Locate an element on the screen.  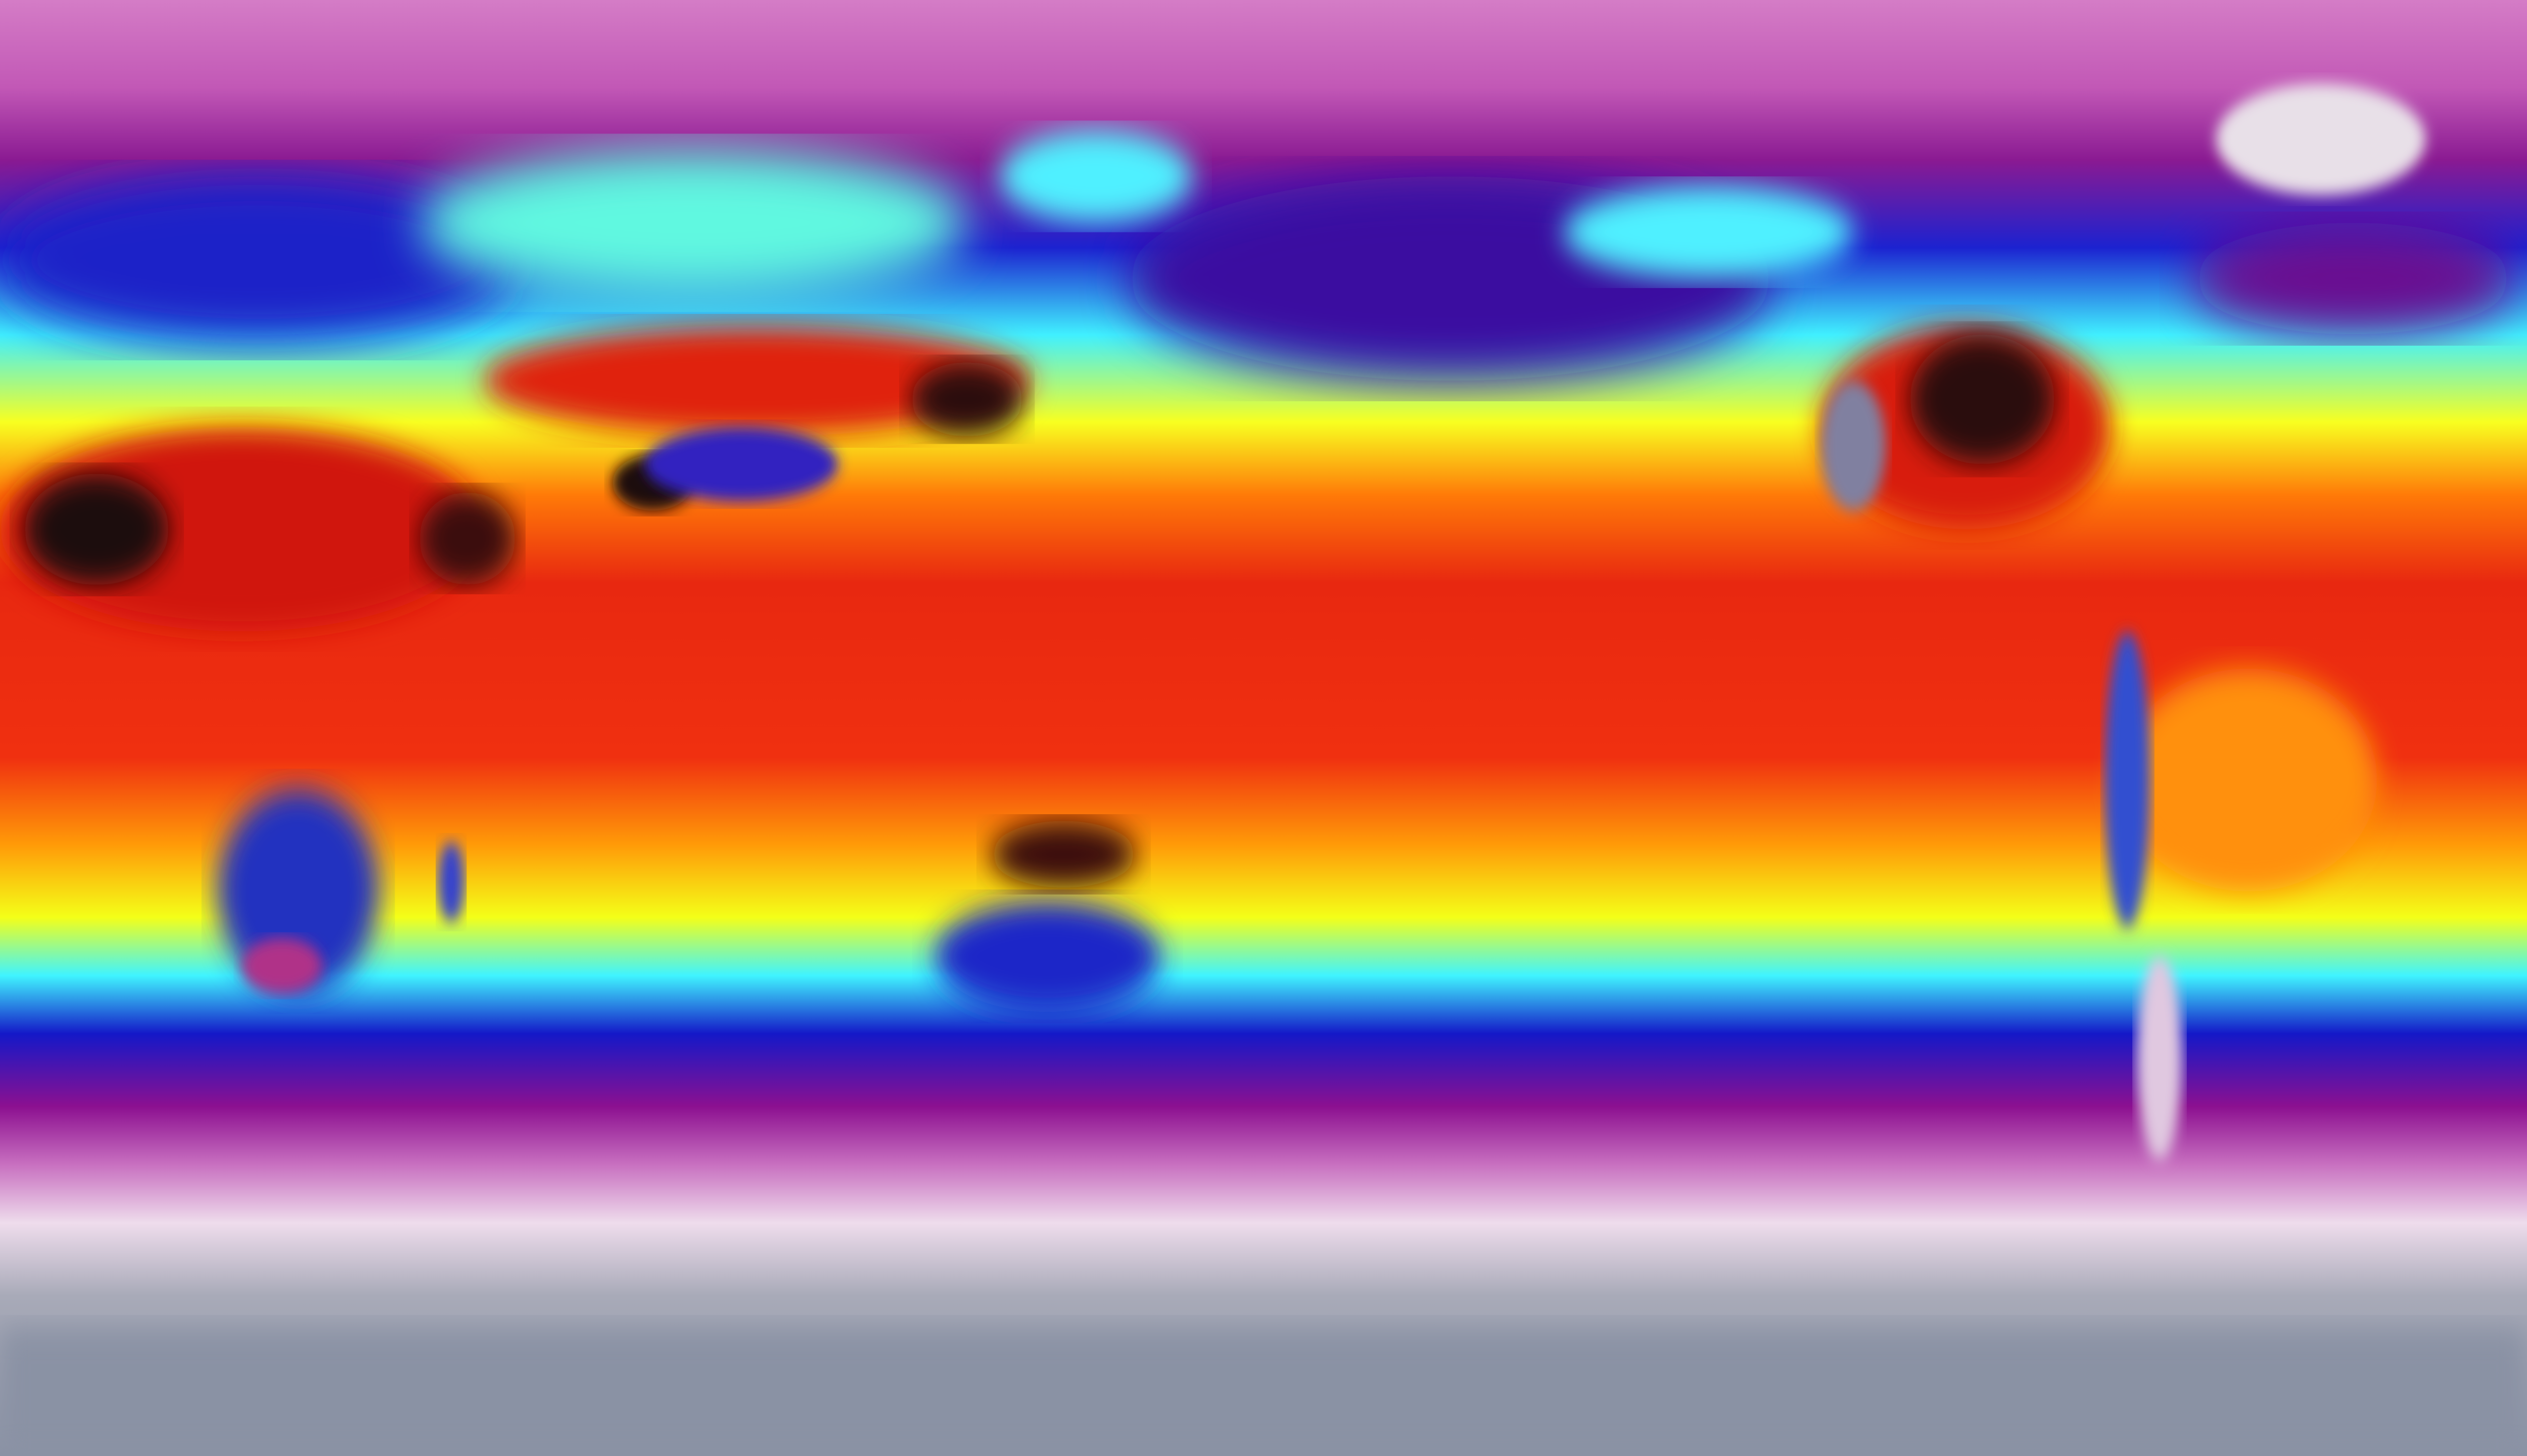
madagascar is located at coordinates (451, 882).